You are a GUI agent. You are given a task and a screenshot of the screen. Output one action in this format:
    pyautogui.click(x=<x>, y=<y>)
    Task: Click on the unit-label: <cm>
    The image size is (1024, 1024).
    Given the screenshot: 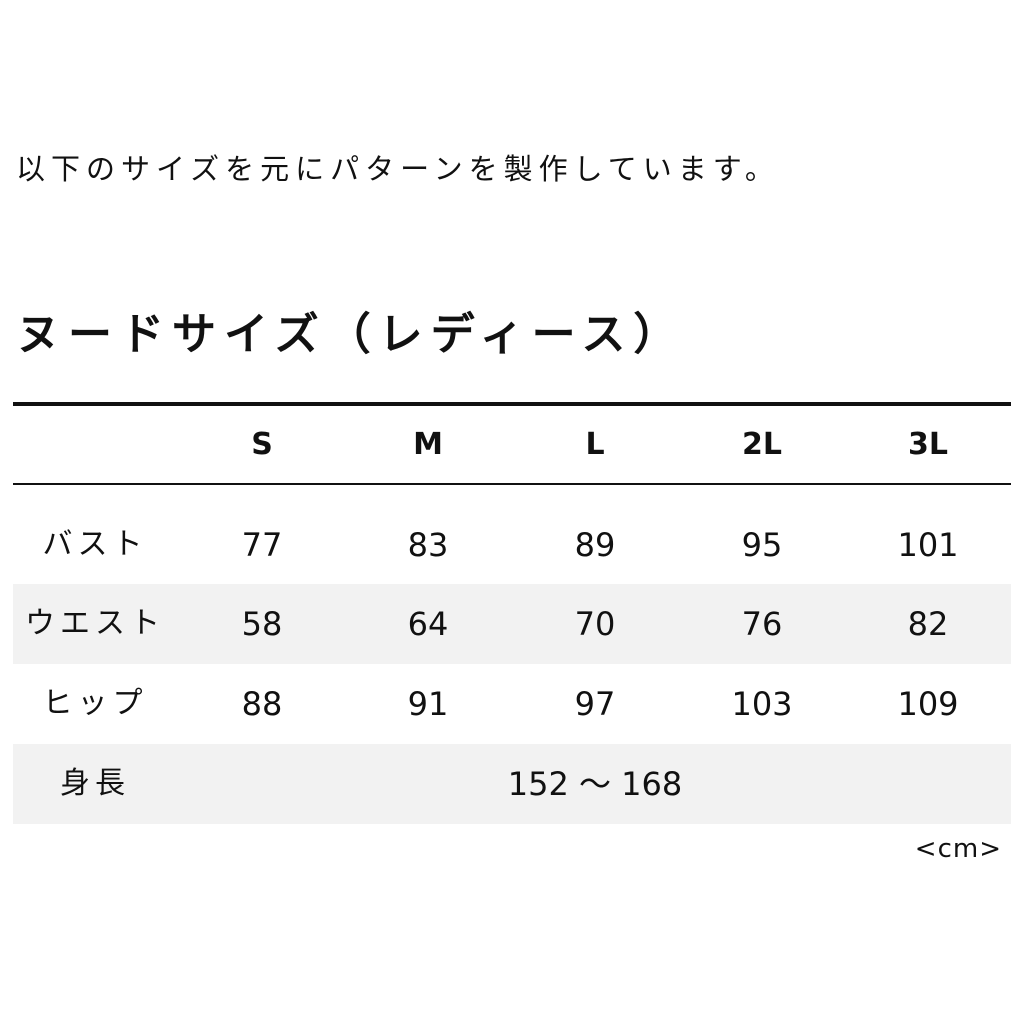 What is the action you would take?
    pyautogui.click(x=958, y=849)
    